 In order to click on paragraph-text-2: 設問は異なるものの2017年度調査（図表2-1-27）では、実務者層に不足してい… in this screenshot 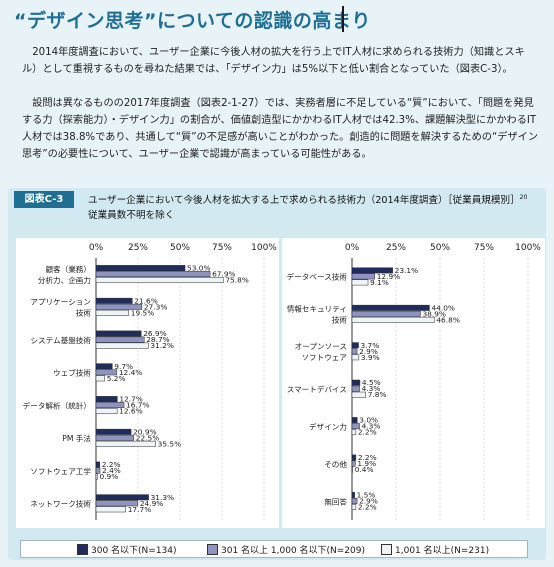, I will do `click(280, 129)`.